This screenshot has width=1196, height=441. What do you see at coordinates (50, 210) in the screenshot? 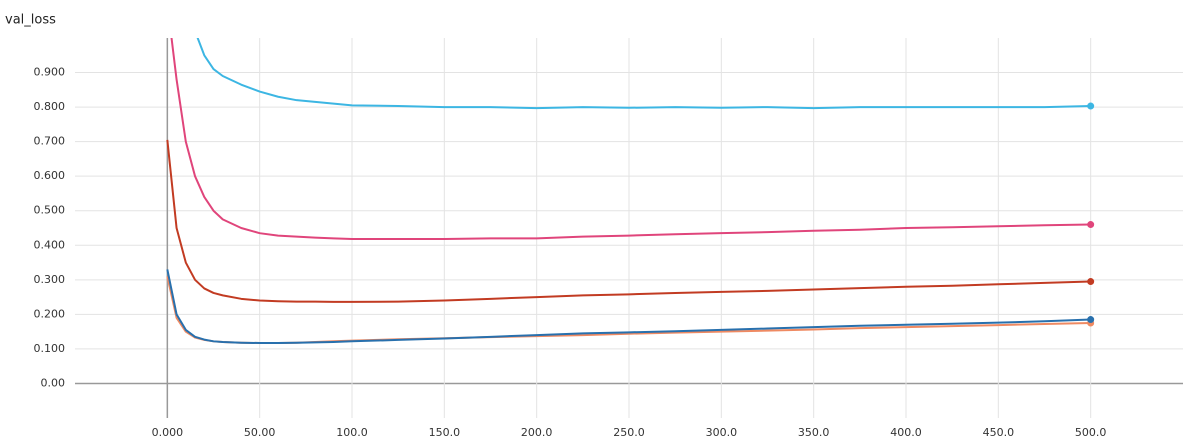
I see `y-tick-label: 0.500` at bounding box center [50, 210].